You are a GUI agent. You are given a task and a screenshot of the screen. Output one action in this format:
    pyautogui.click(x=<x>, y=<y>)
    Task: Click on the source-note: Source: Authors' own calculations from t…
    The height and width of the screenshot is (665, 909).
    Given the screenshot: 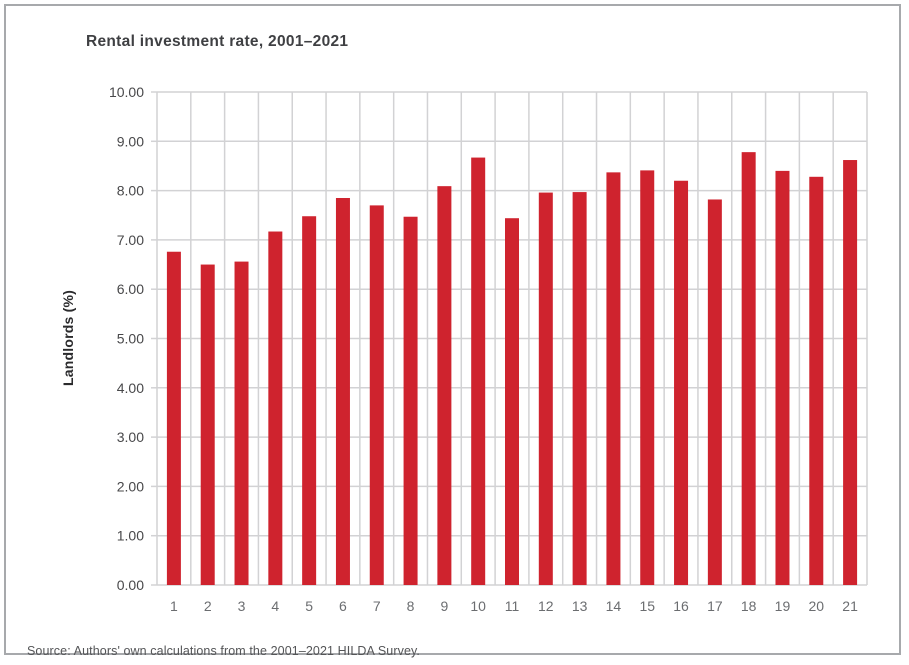 What is the action you would take?
    pyautogui.click(x=224, y=651)
    